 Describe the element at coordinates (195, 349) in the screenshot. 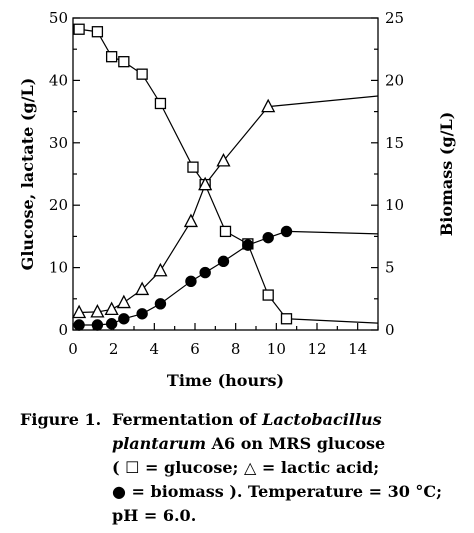

I see `x-tick-label: 6` at that location.